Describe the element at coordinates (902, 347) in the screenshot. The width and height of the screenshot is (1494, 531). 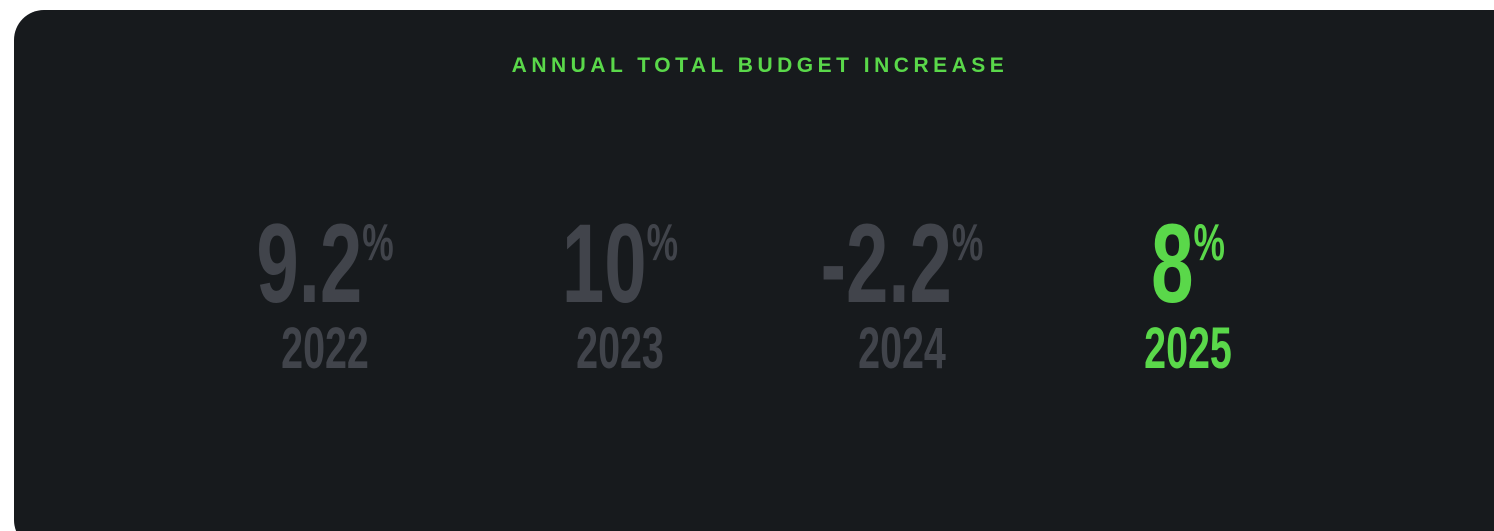
I see `stat-year: 2024` at that location.